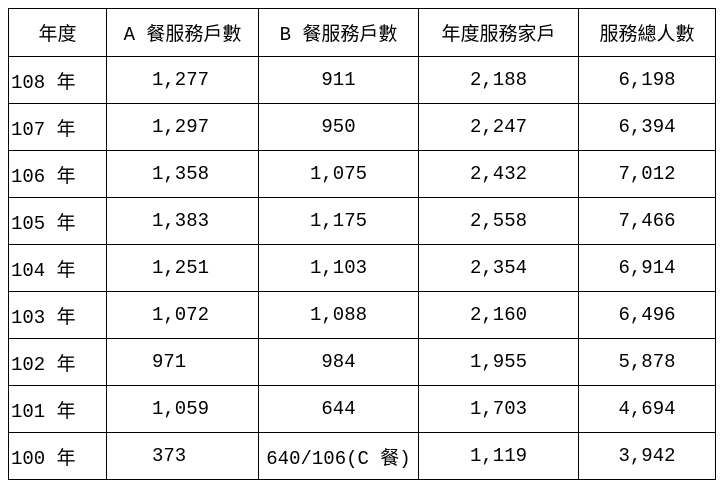 This screenshot has height=489, width=720. Describe the element at coordinates (498, 127) in the screenshot. I see `table-cell: 2,247` at that location.